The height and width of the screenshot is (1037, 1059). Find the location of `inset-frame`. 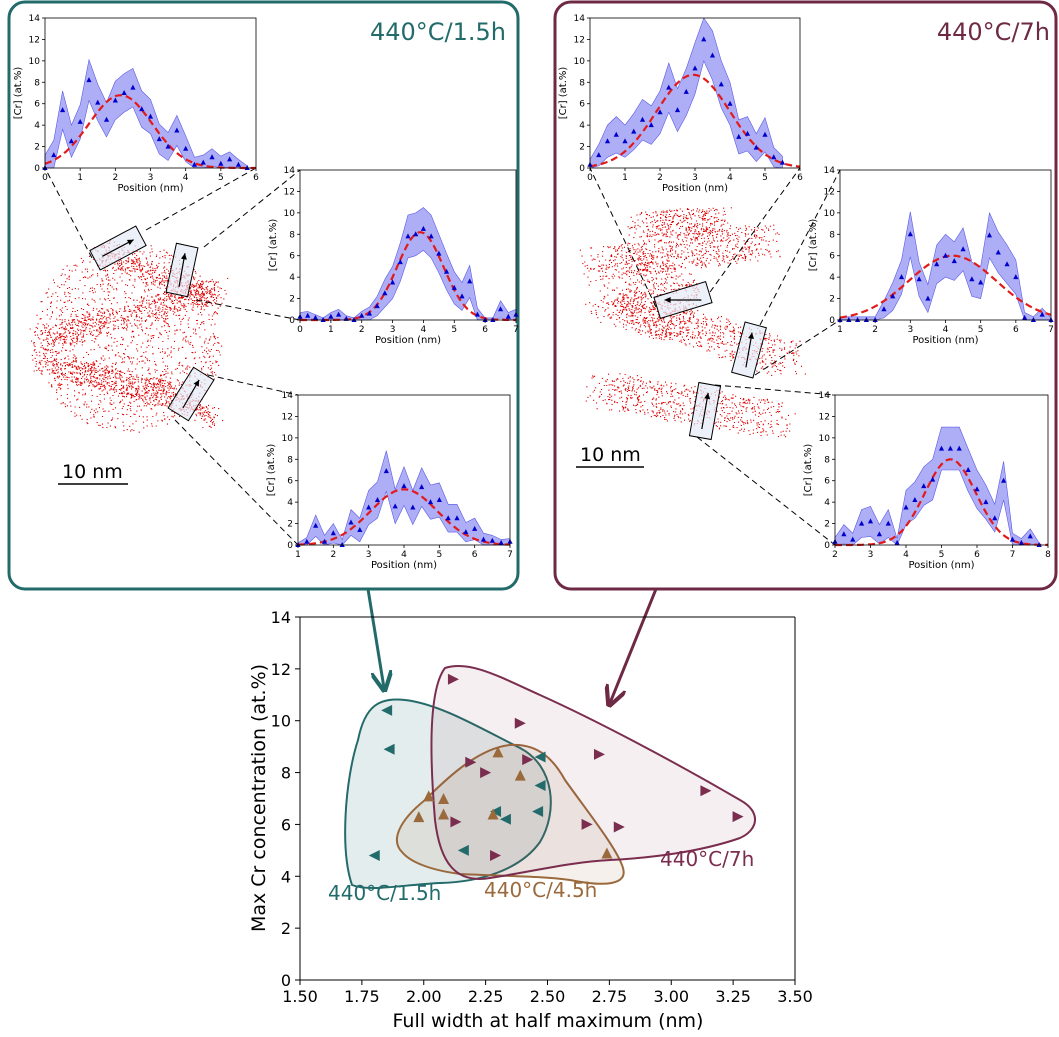

inset-frame is located at coordinates (408, 245).